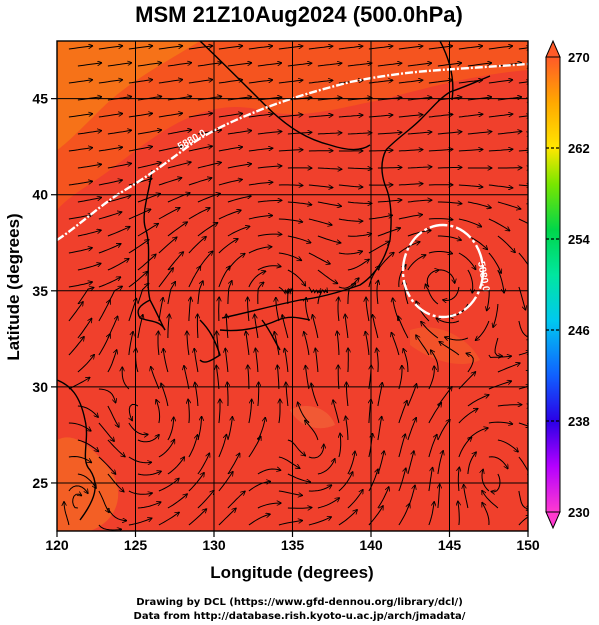 The width and height of the screenshot is (599, 625). What do you see at coordinates (579, 148) in the screenshot?
I see `colorbar-tick-label: 262` at bounding box center [579, 148].